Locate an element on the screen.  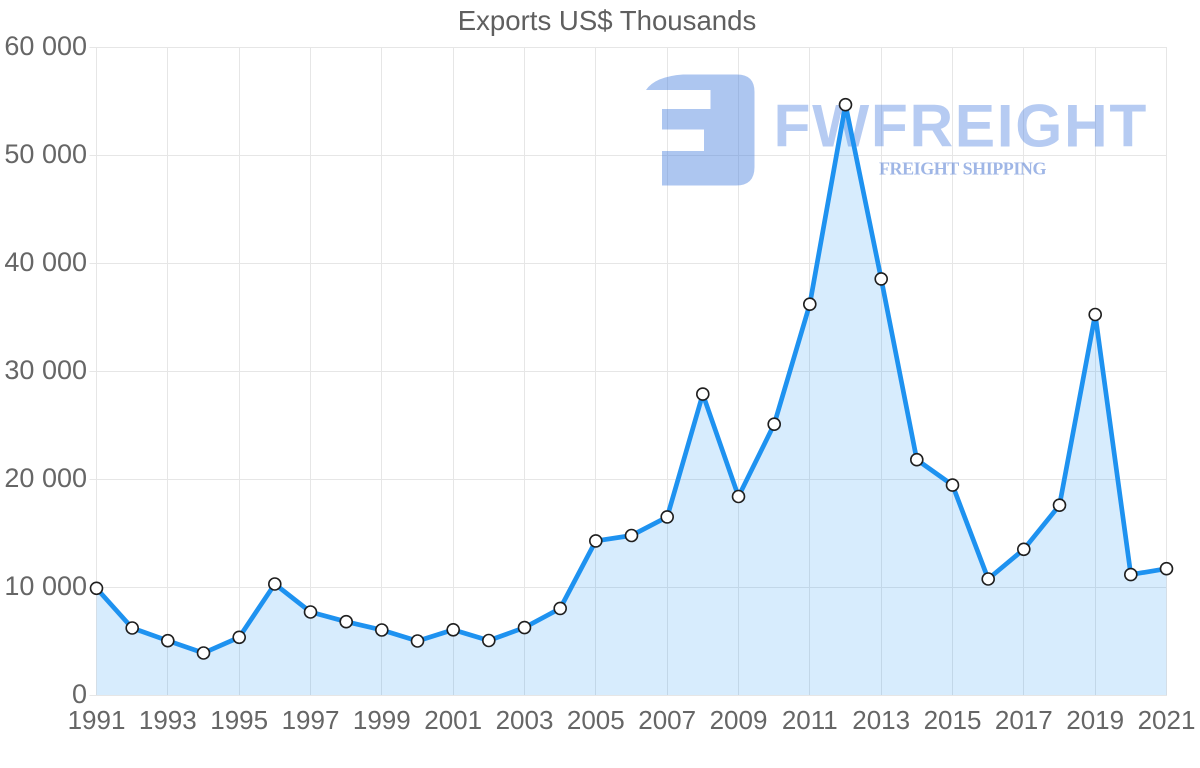
svg-text: 1999 is located at coordinates (382, 720).